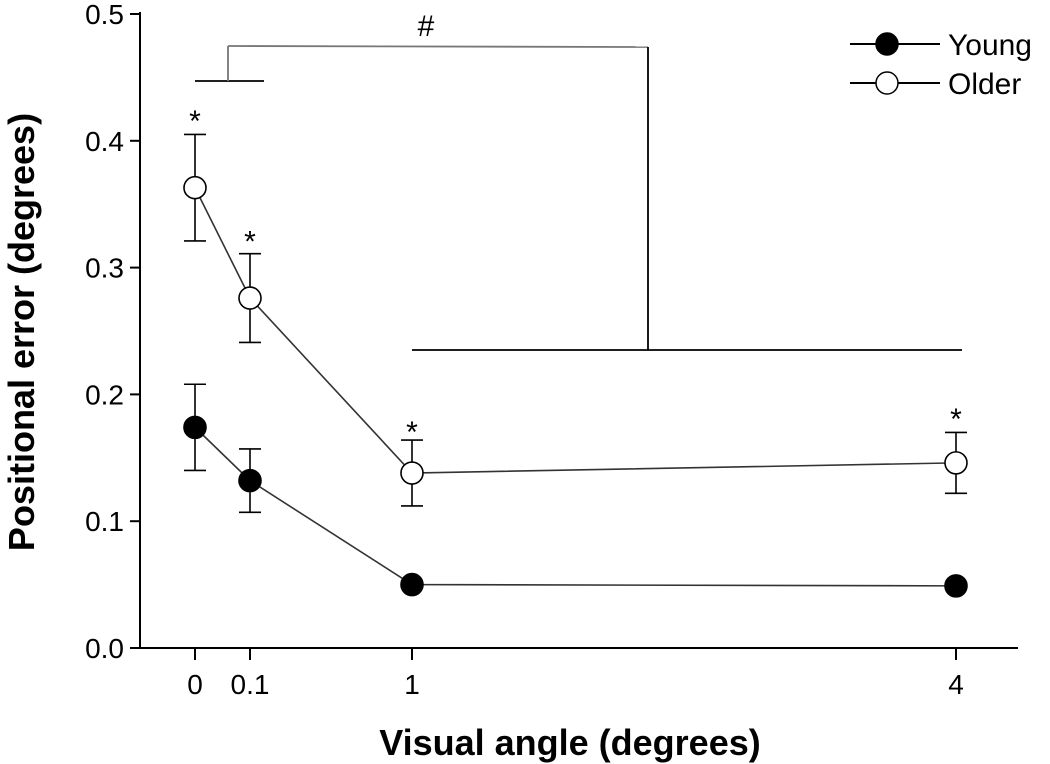 This screenshot has height=764, width=1050. I want to click on x-tick-label: 1, so click(412, 684).